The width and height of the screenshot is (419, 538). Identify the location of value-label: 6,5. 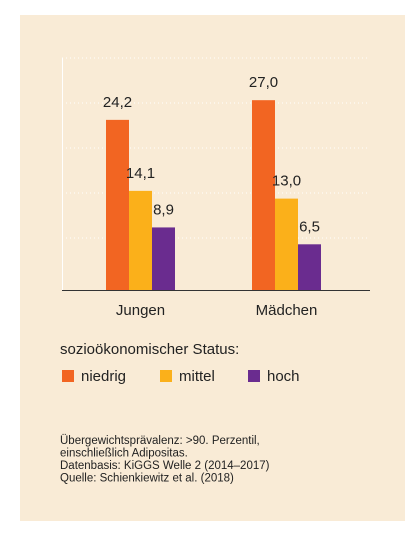
(309, 226).